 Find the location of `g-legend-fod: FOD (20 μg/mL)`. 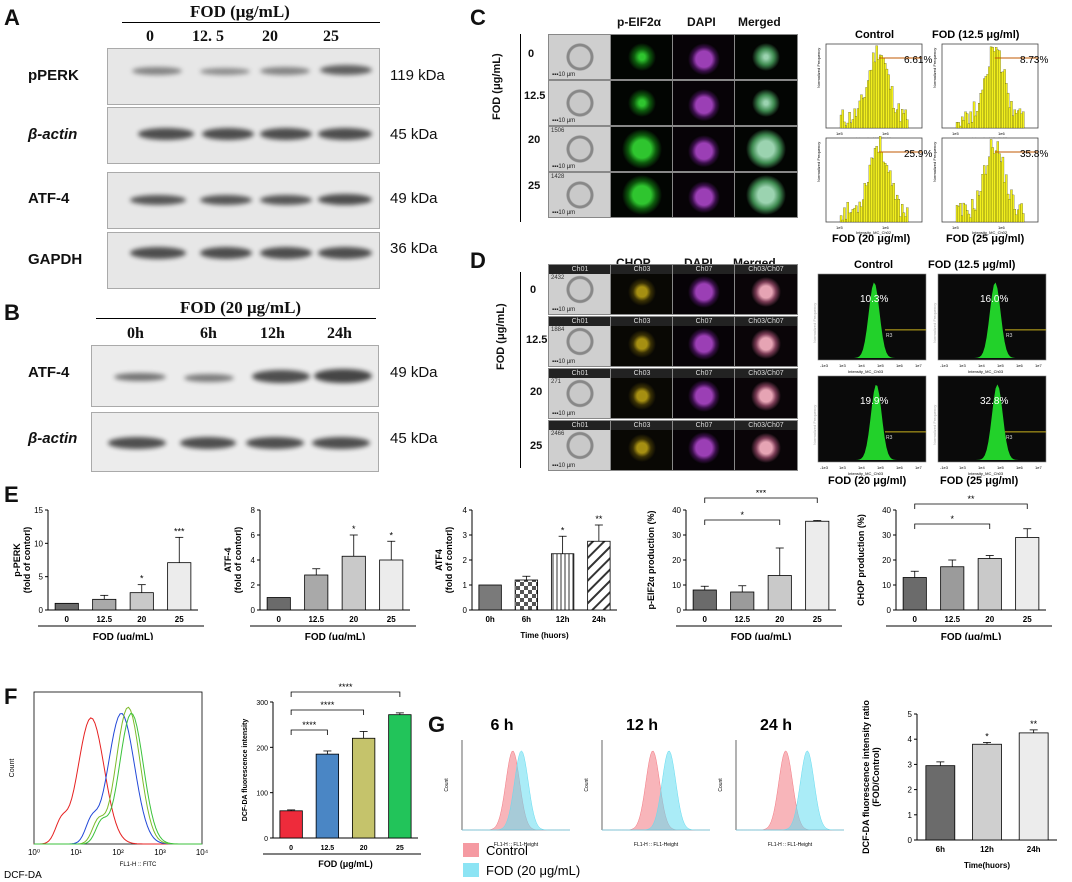

g-legend-fod: FOD (20 μg/mL) is located at coordinates (533, 870).